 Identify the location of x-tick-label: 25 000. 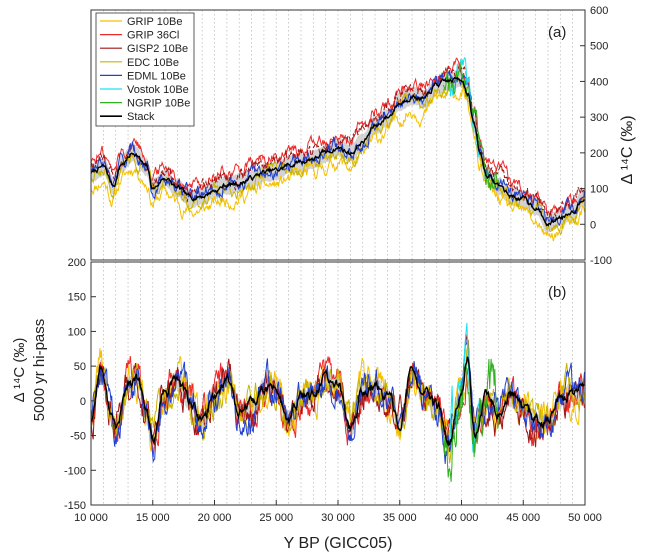
(276, 518).